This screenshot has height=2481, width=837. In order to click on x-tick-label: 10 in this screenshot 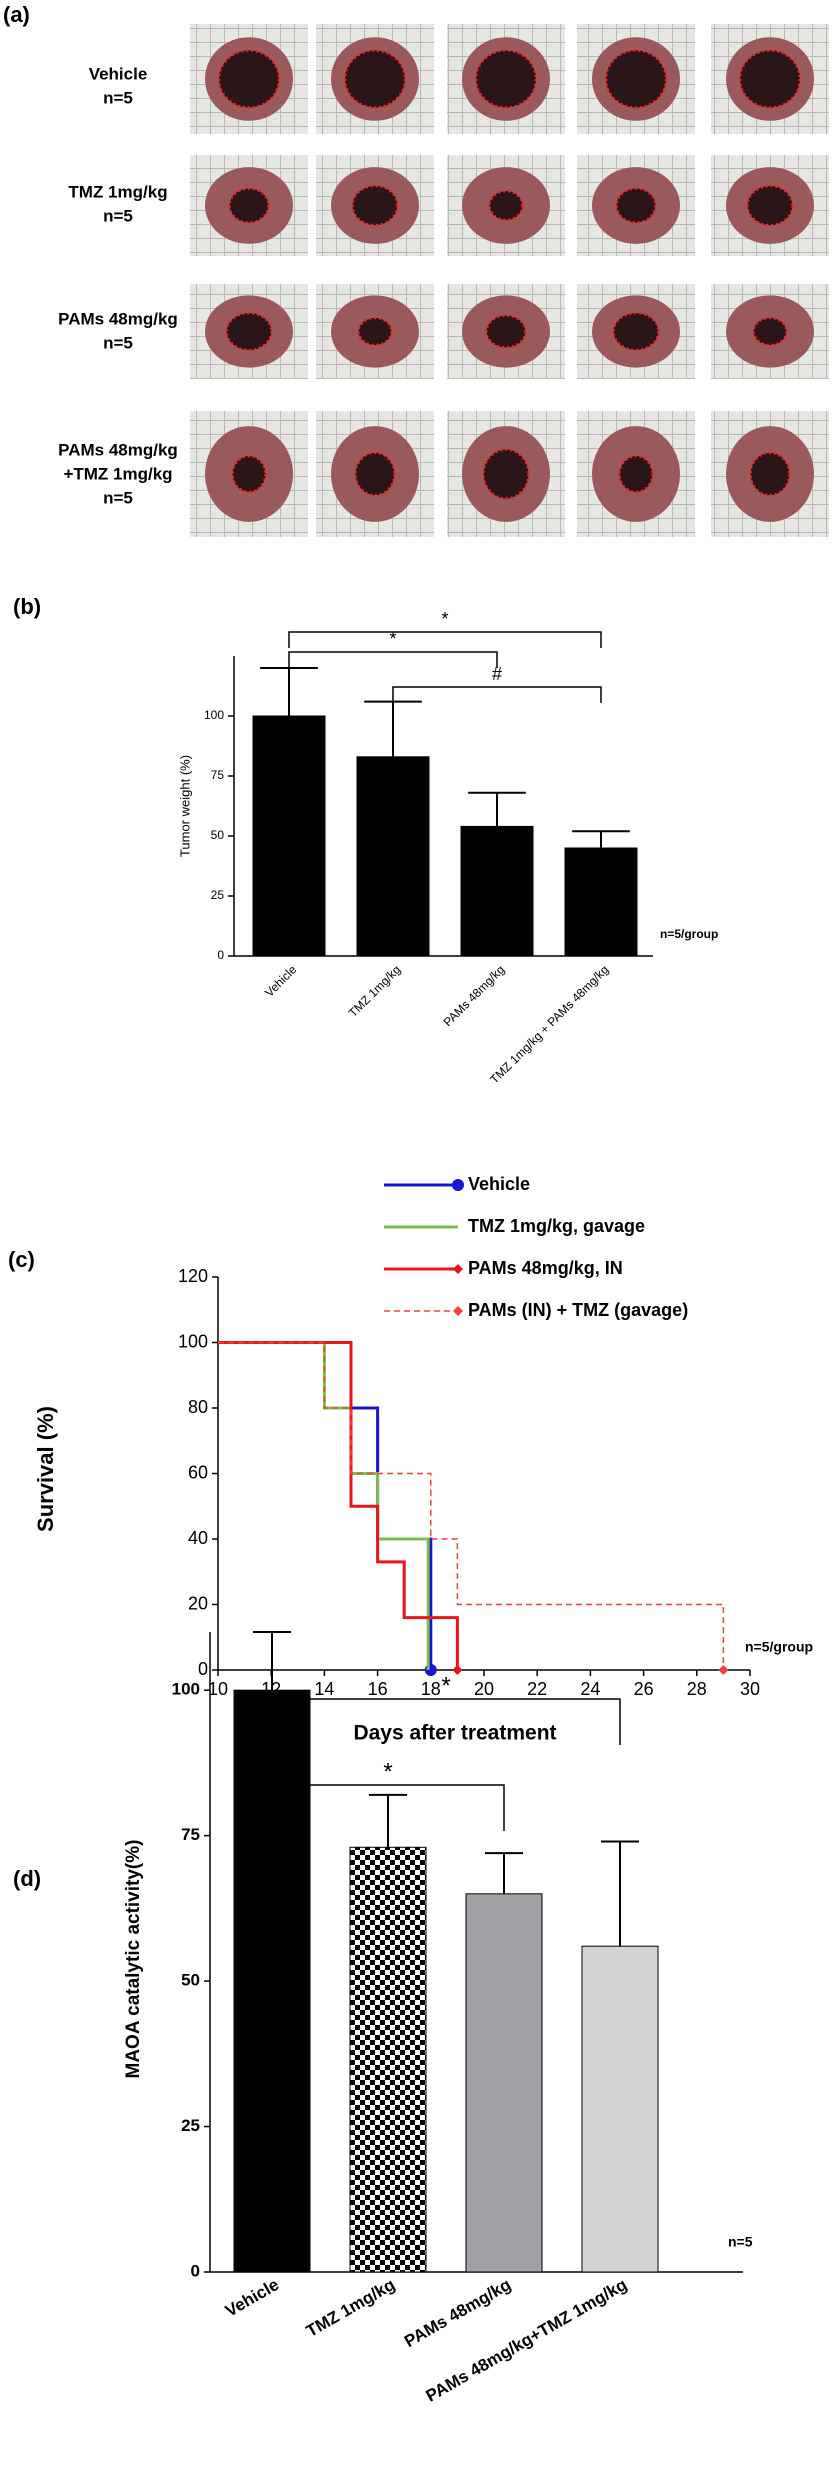, I will do `click(218, 1689)`.